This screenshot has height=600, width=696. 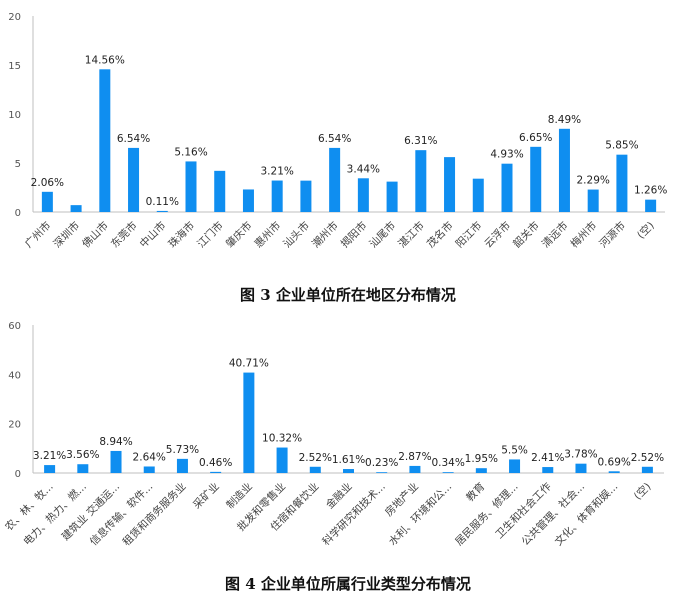 What do you see at coordinates (614, 462) in the screenshot?
I see `data-label: 0.69%` at bounding box center [614, 462].